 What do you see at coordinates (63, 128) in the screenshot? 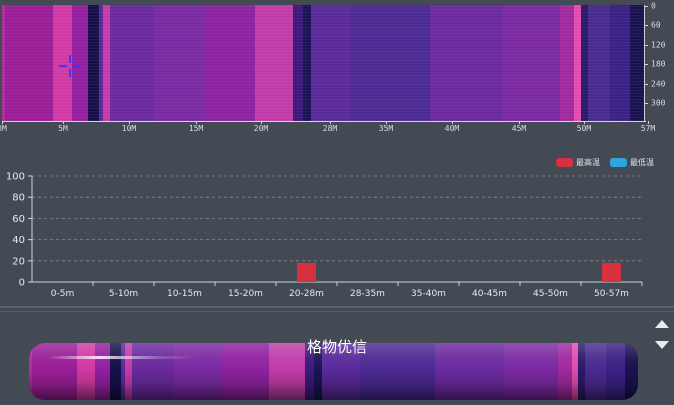
I see `heatmap-x-tick-label: 5M` at bounding box center [63, 128].